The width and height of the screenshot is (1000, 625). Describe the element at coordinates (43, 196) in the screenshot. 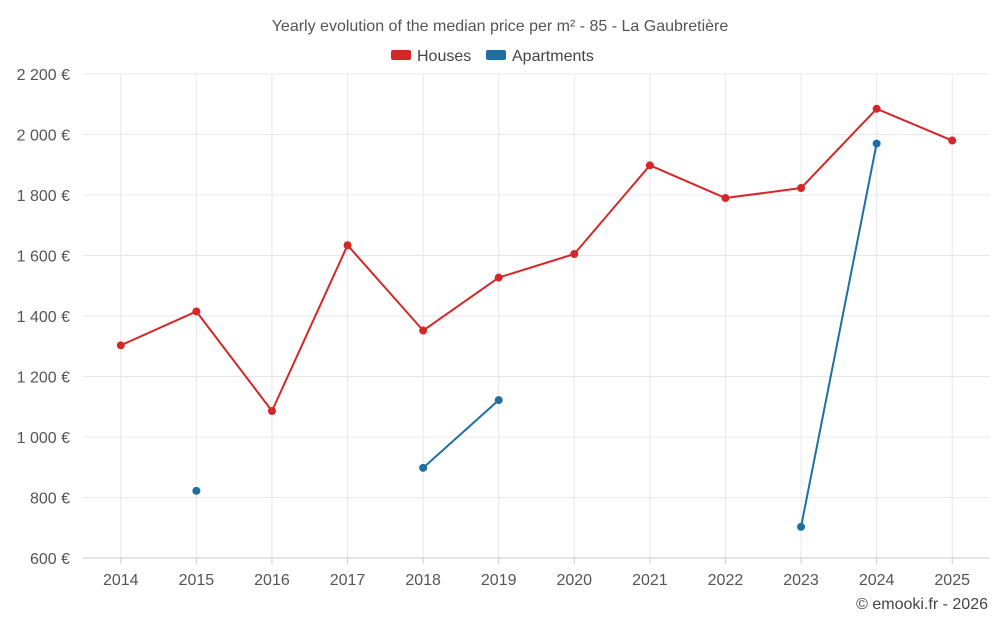

I see `y-tick-label: 1 800 €` at that location.